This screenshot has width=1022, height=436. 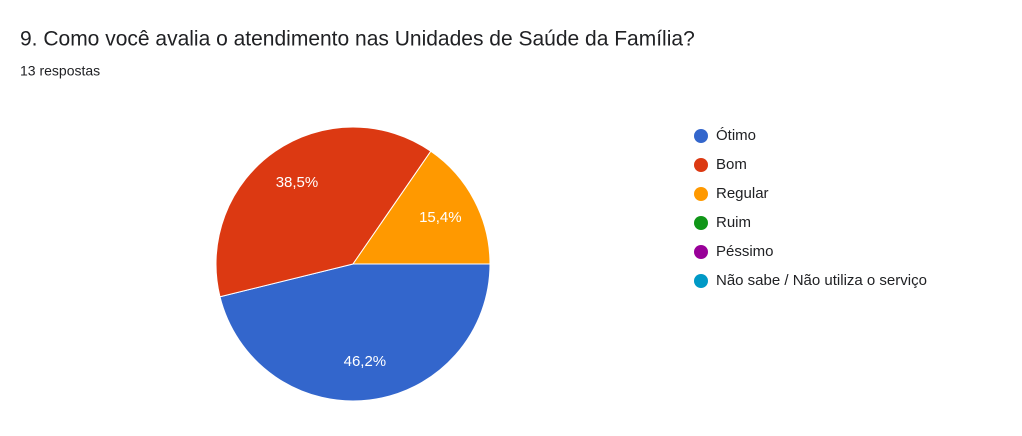 I want to click on legend-label: Não sabe / Não utiliza o serviço, so click(x=821, y=280).